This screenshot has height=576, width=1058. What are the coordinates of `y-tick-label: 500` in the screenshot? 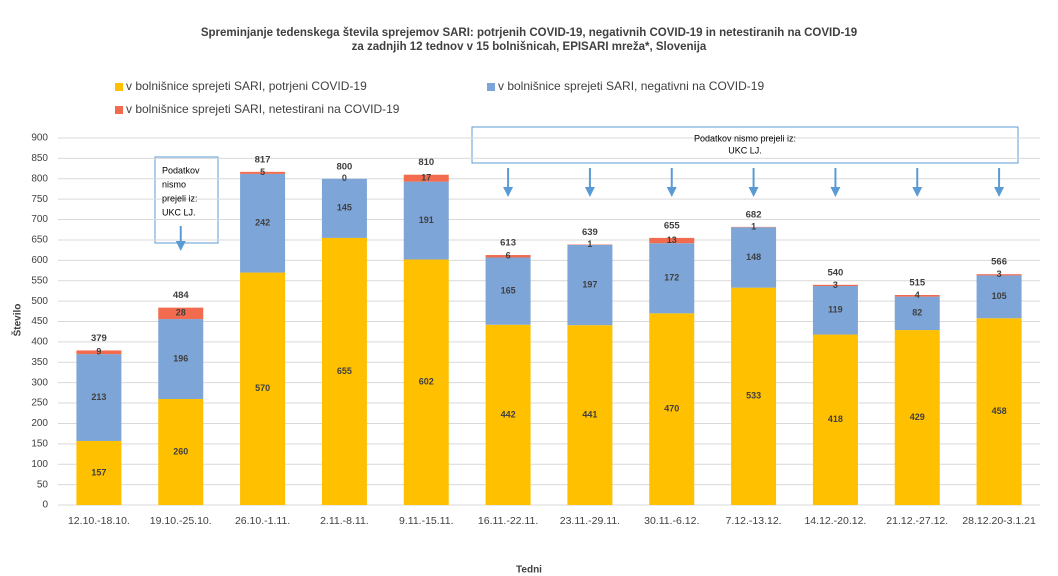 It's located at (39, 301).